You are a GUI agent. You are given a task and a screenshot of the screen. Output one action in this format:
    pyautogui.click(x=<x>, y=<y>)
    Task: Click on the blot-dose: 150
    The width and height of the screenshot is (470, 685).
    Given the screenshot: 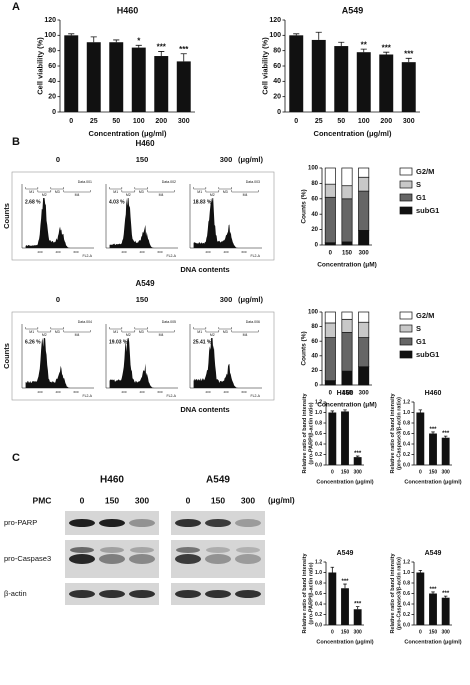 What is the action you would take?
    pyautogui.click(x=112, y=500)
    